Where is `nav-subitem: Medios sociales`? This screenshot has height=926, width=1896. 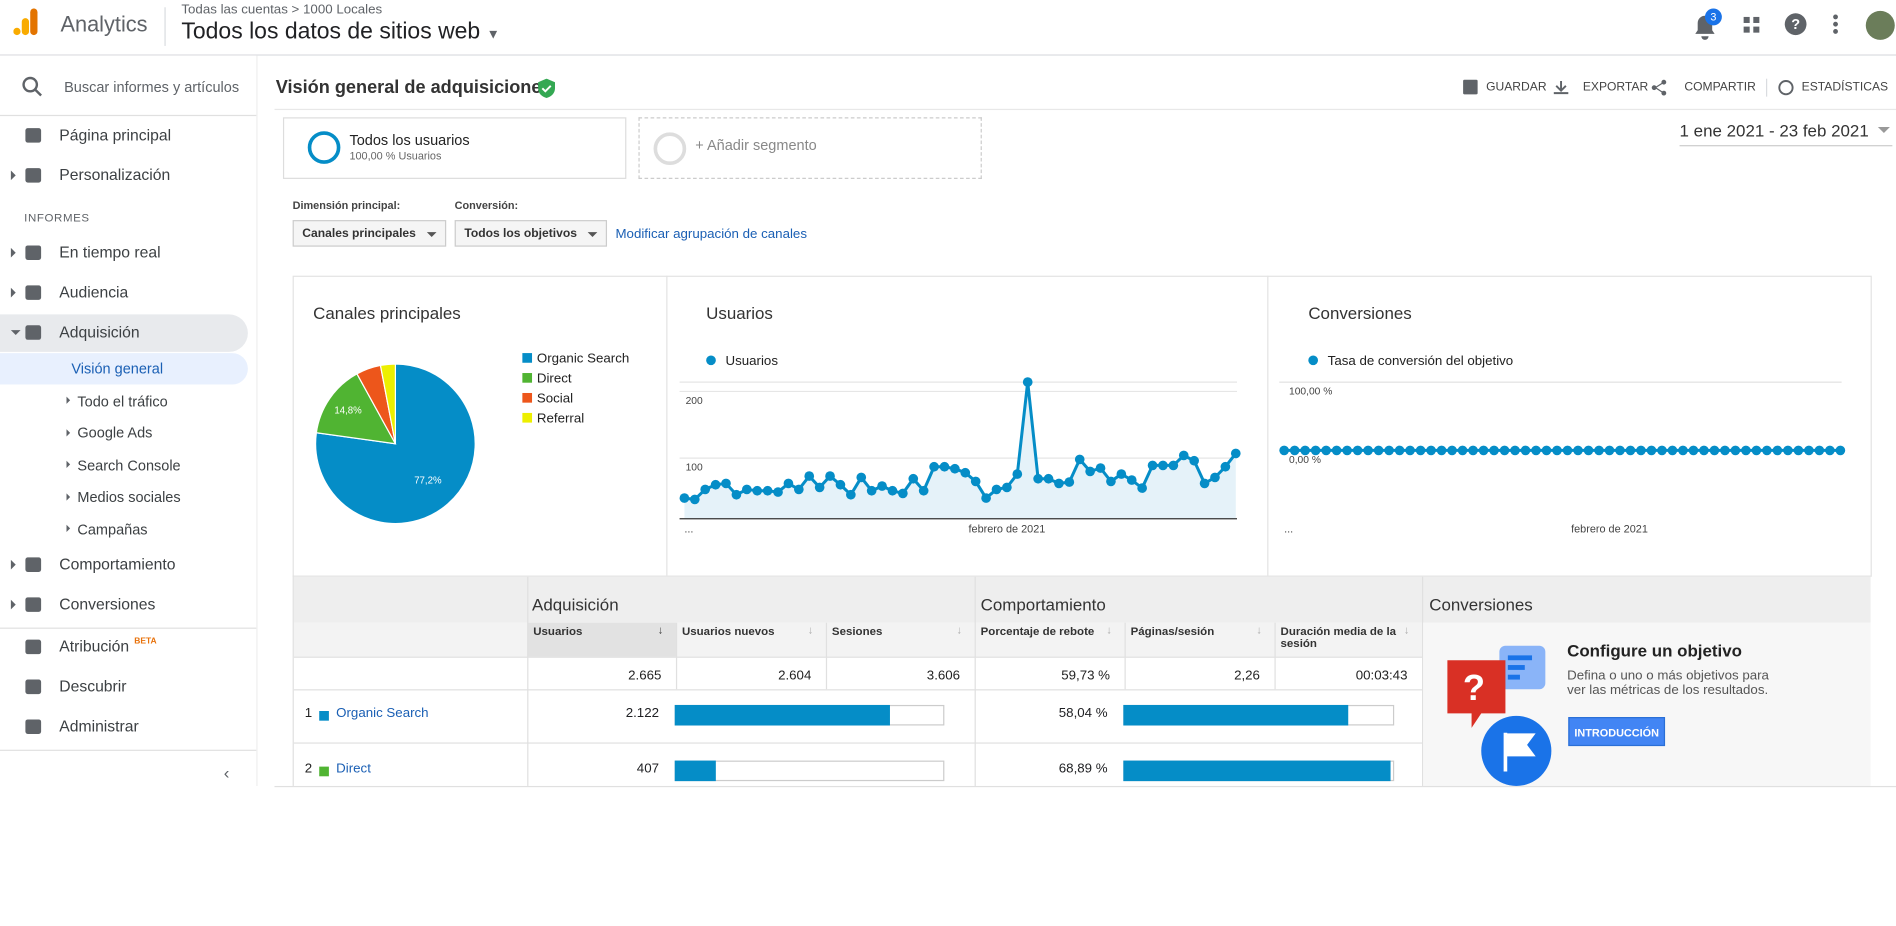 nav-subitem: Medios sociales is located at coordinates (129, 497).